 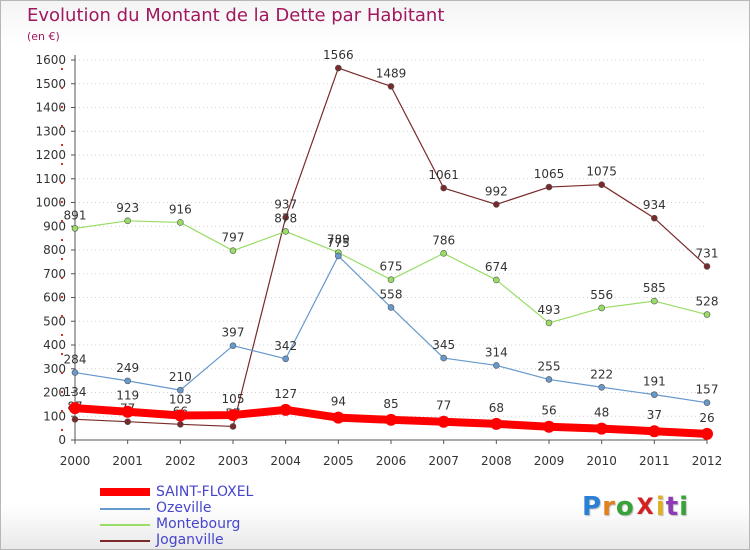 I want to click on y-tick-label: 1300, so click(x=50, y=131).